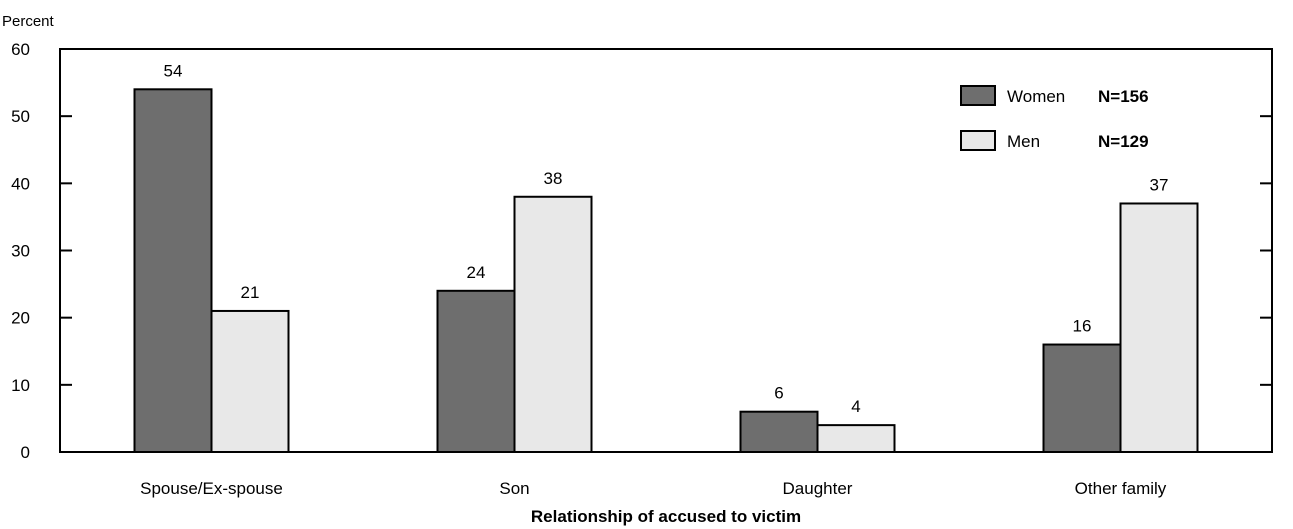  I want to click on x-category-label: Son, so click(514, 488).